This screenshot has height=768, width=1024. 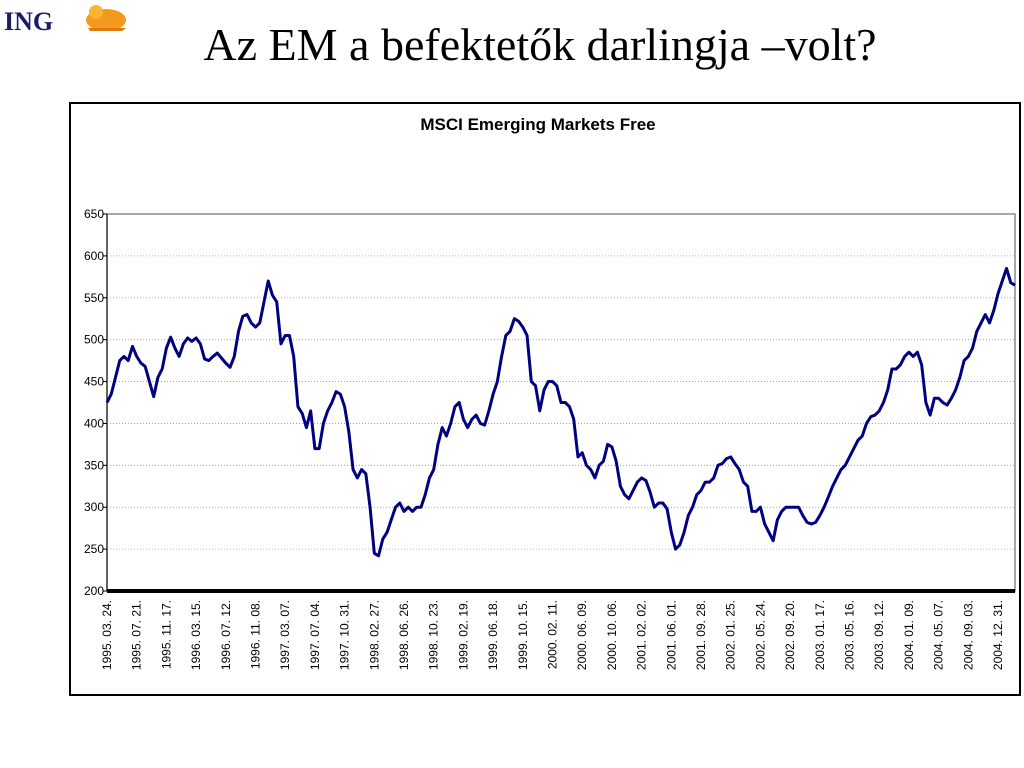 What do you see at coordinates (434, 635) in the screenshot?
I see `x-tick-label: 1998. 10. 23.` at bounding box center [434, 635].